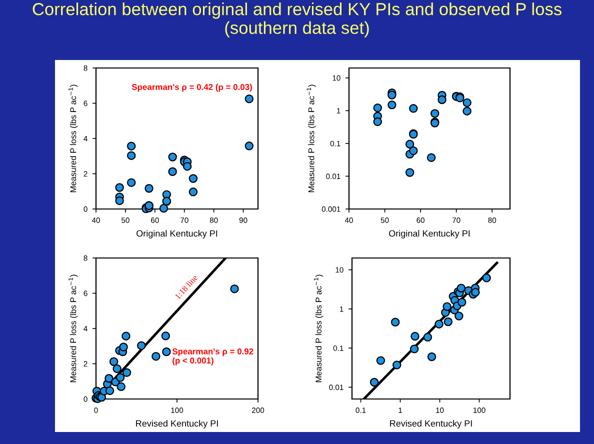 This screenshot has width=594, height=444. I want to click on text: Correlation between original and revised KY PIs and observed P loss (southern data set), so click(297, 20).